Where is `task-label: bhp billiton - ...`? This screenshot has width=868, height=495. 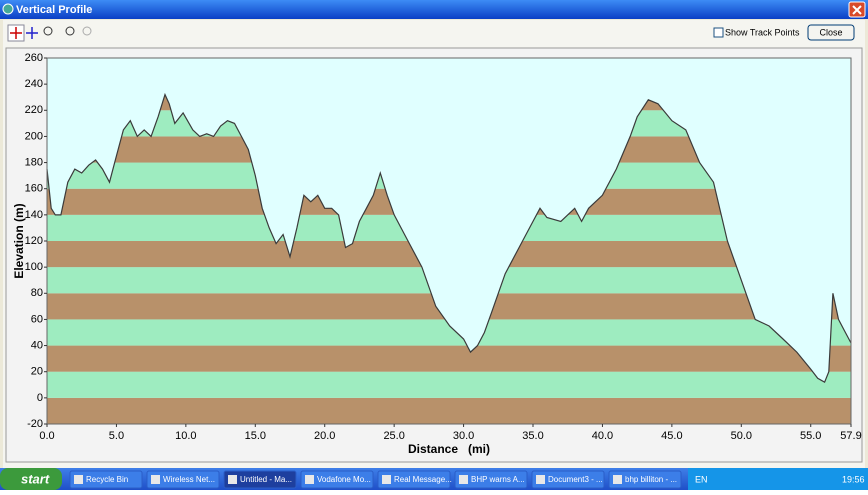
task-label: bhp billiton - ... is located at coordinates (651, 479).